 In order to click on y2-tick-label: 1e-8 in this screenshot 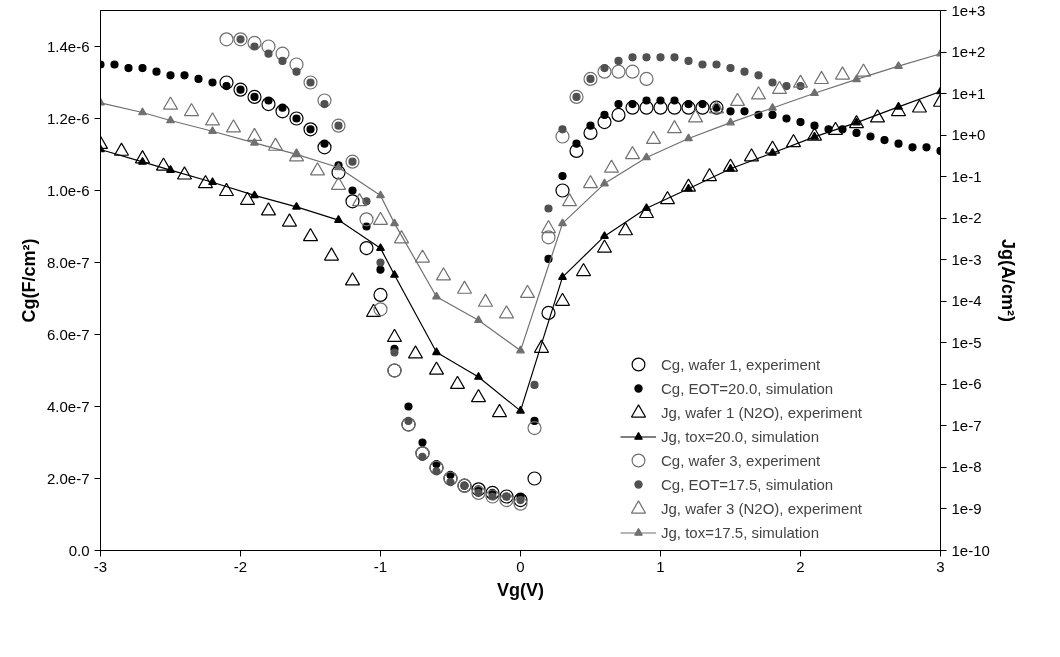, I will do `click(966, 467)`.